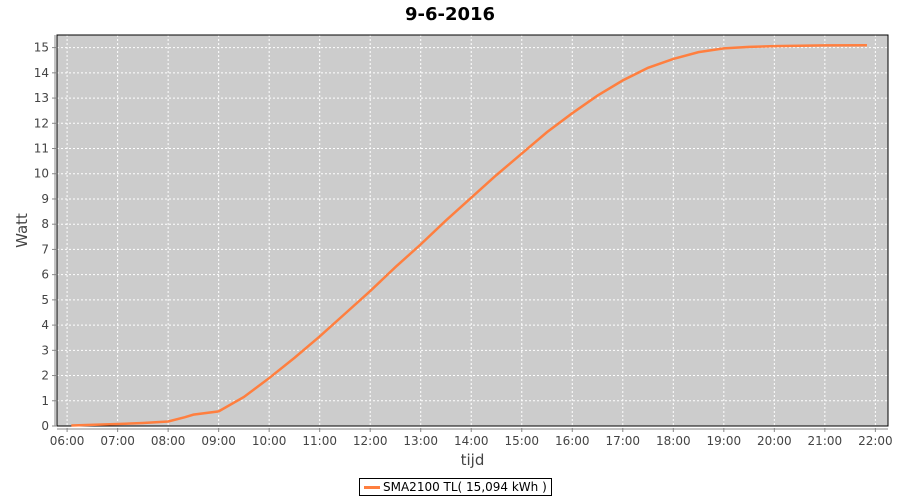  Describe the element at coordinates (572, 441) in the screenshot. I see `x-tick-label: 16:00` at that location.